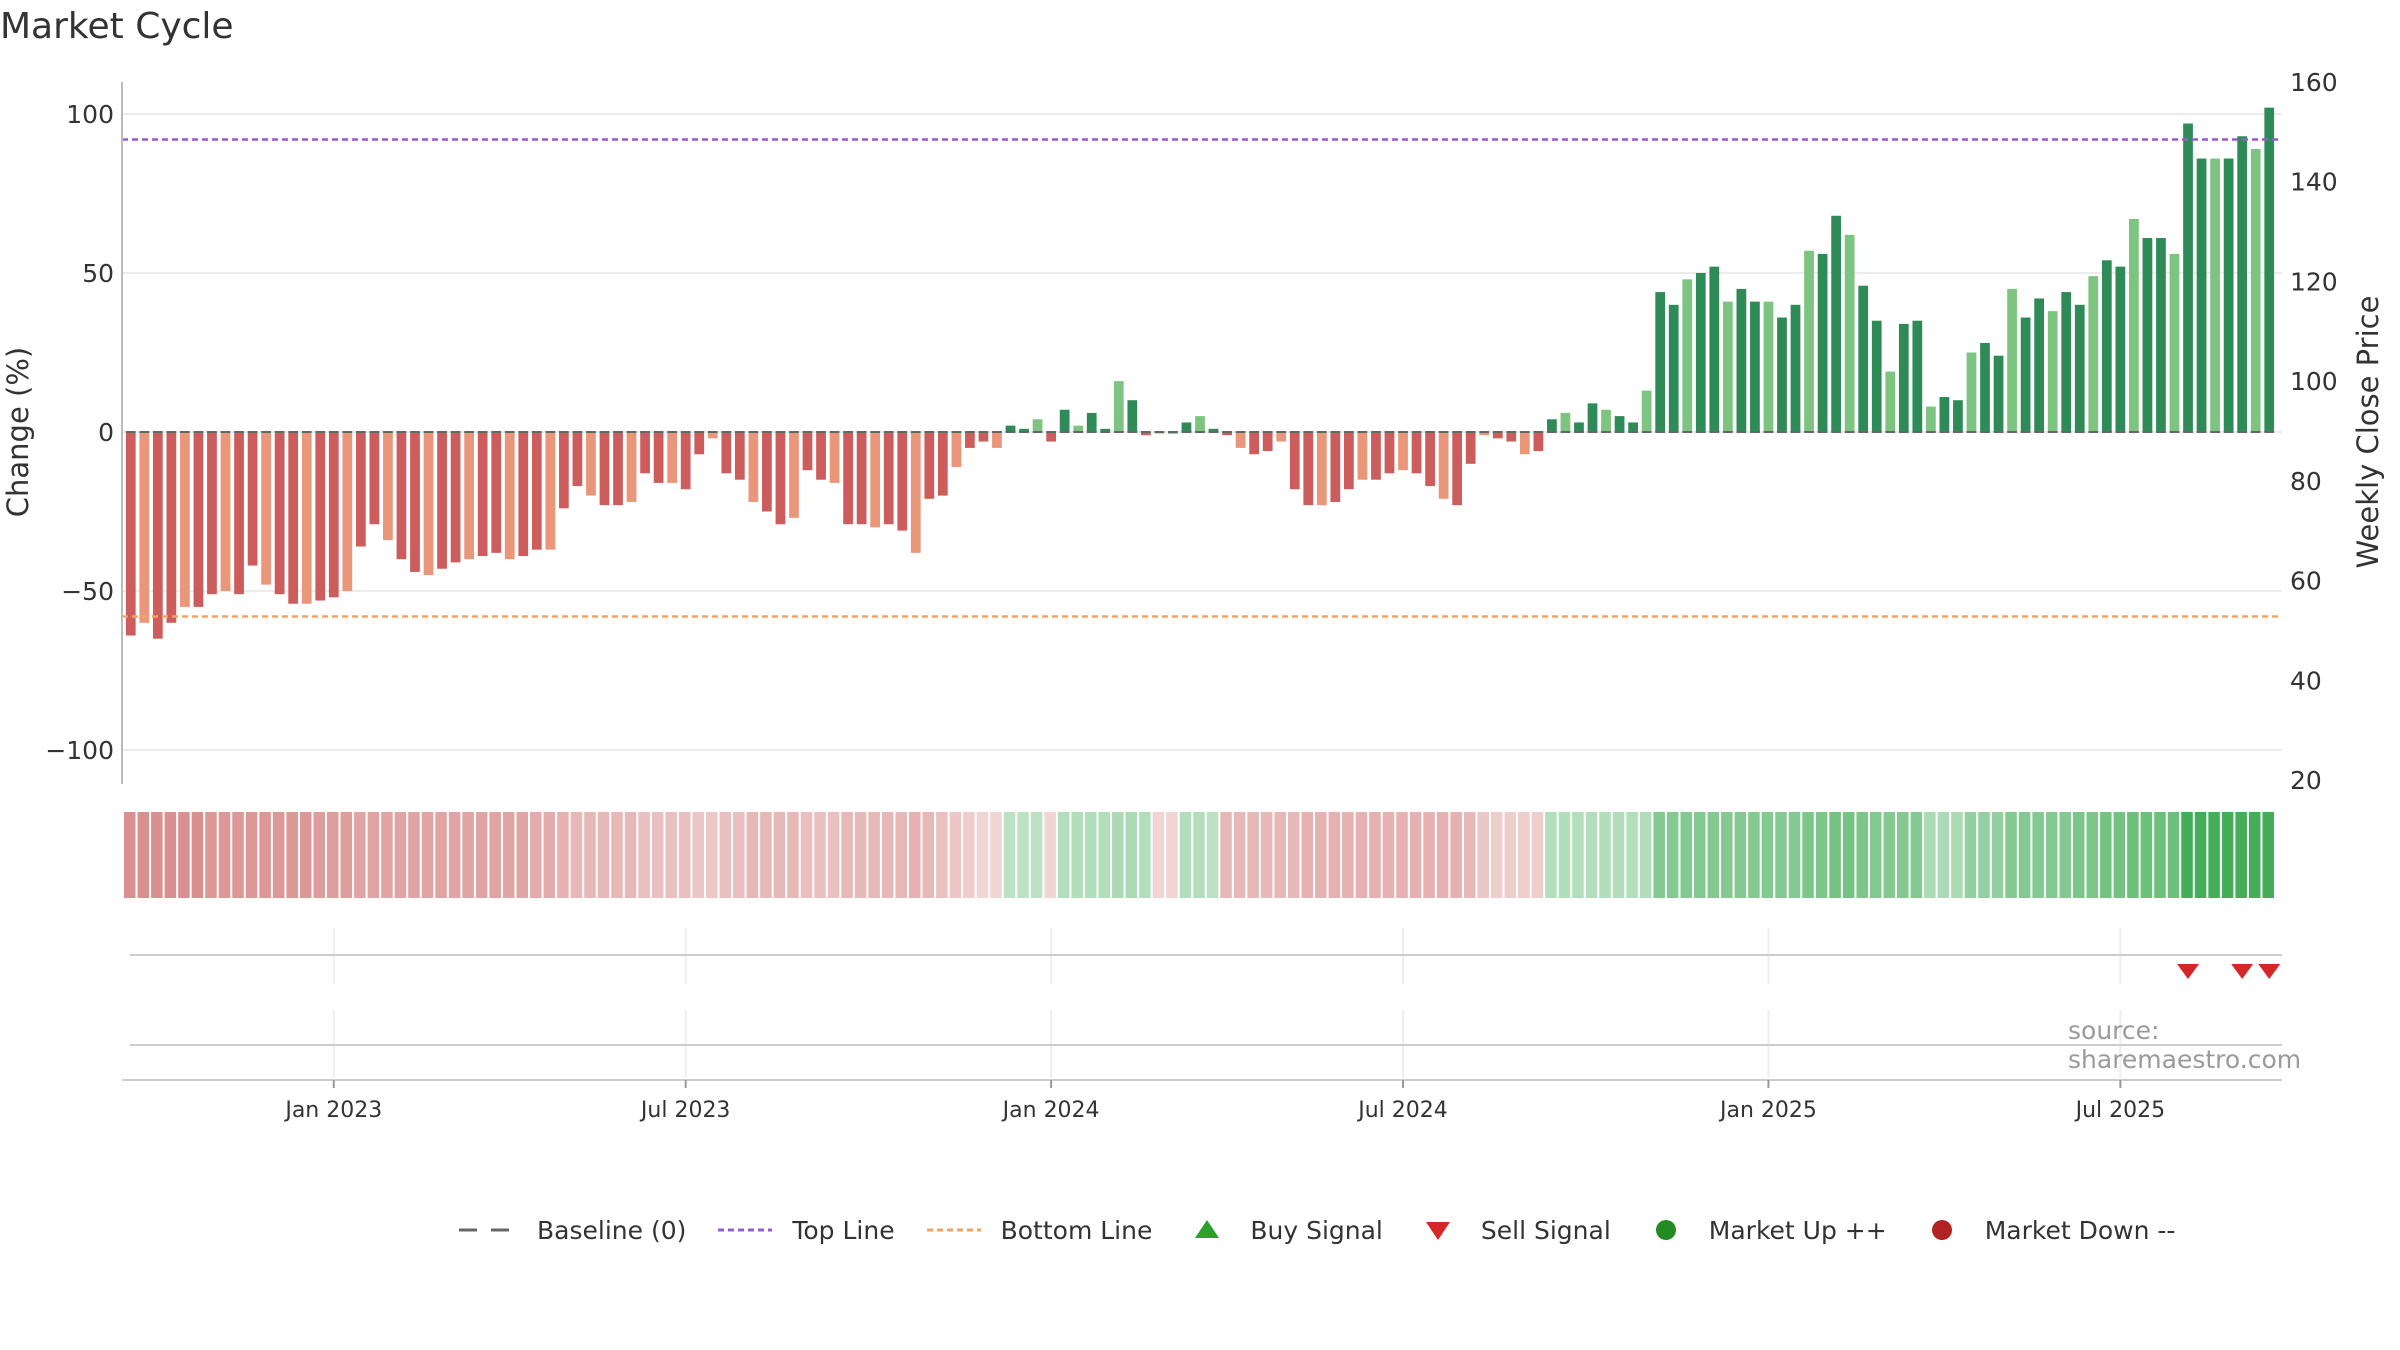 The width and height of the screenshot is (2400, 1350). Describe the element at coordinates (2368, 432) in the screenshot. I see `y2-axis-label: Weekly Close Price` at that location.